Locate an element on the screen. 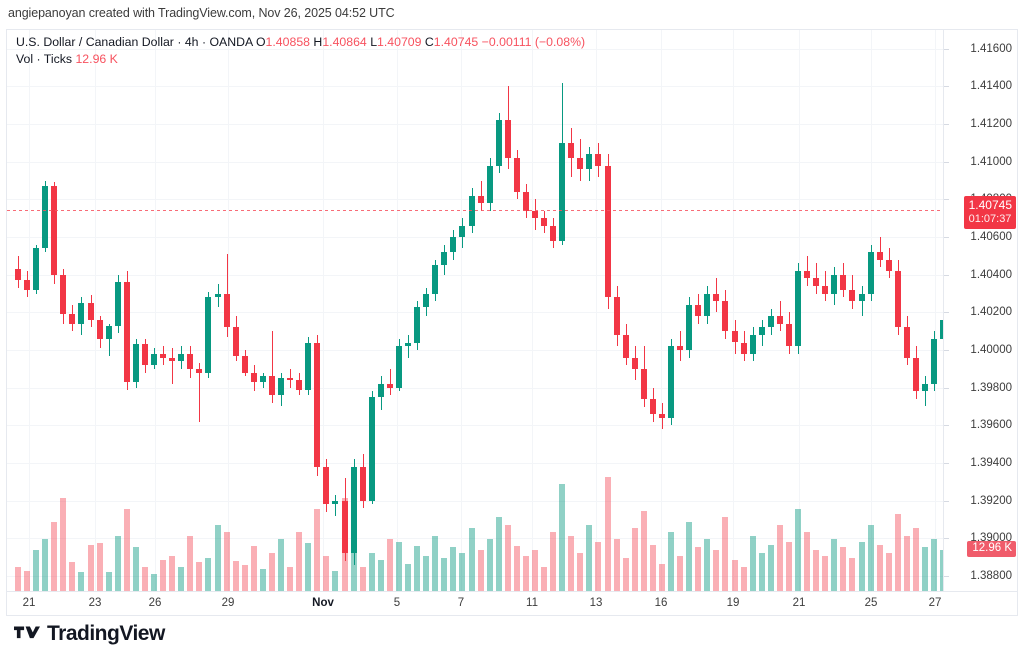  current-price-value: 1.40745 is located at coordinates (990, 204).